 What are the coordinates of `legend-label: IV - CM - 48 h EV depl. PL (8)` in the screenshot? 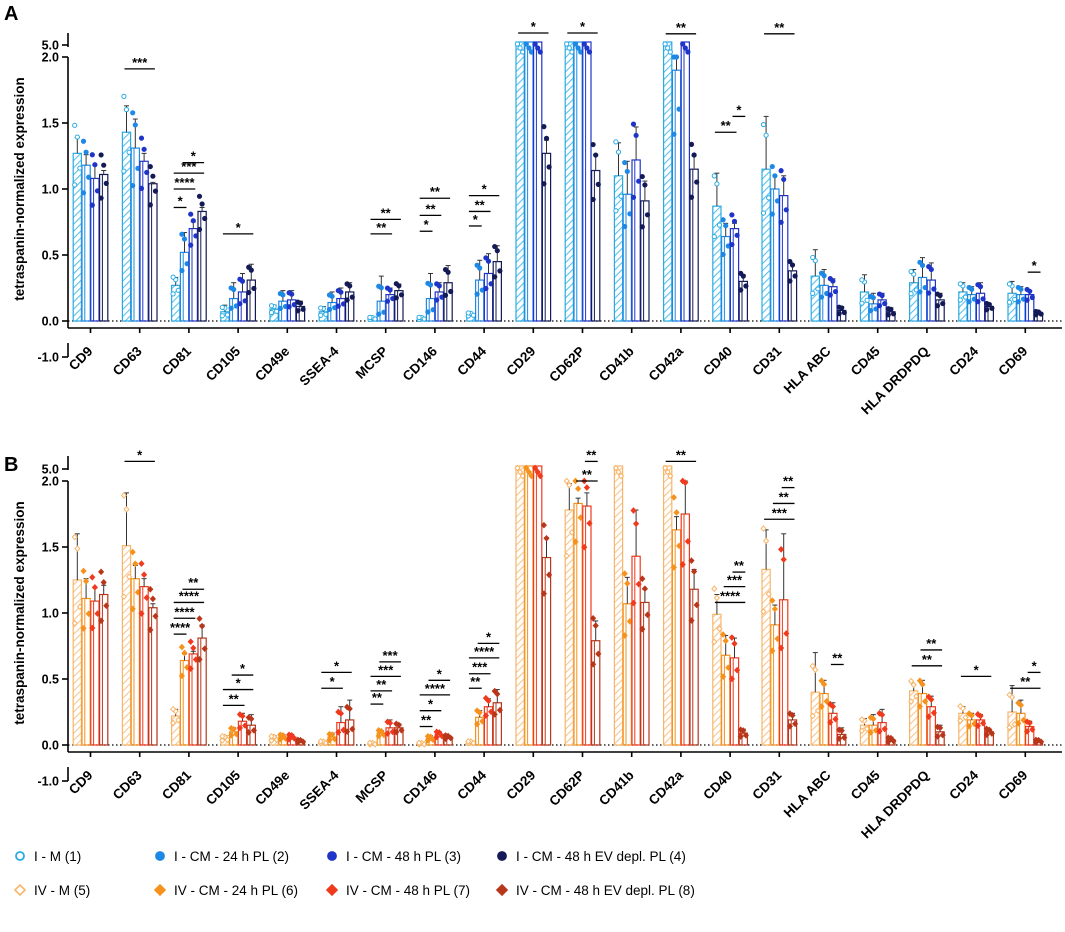 It's located at (605, 890).